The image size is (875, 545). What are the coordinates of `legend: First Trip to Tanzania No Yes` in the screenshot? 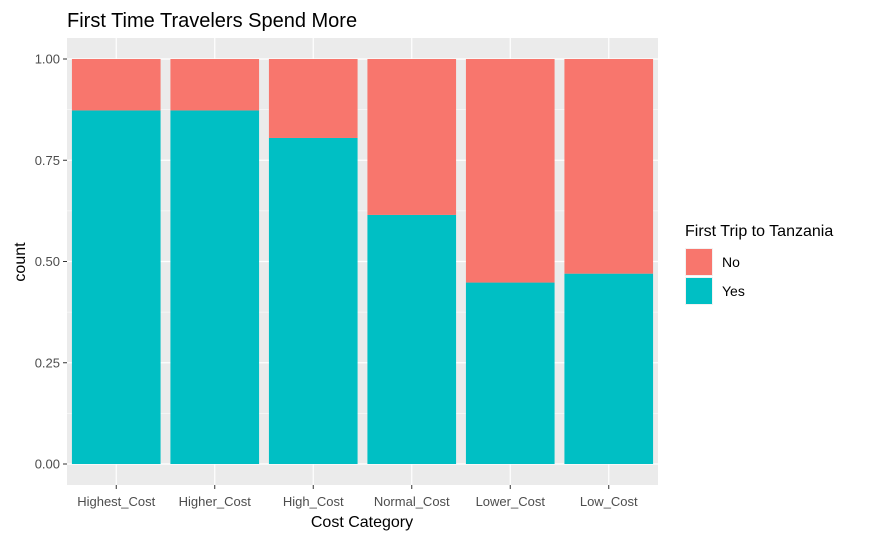 It's located at (759, 264).